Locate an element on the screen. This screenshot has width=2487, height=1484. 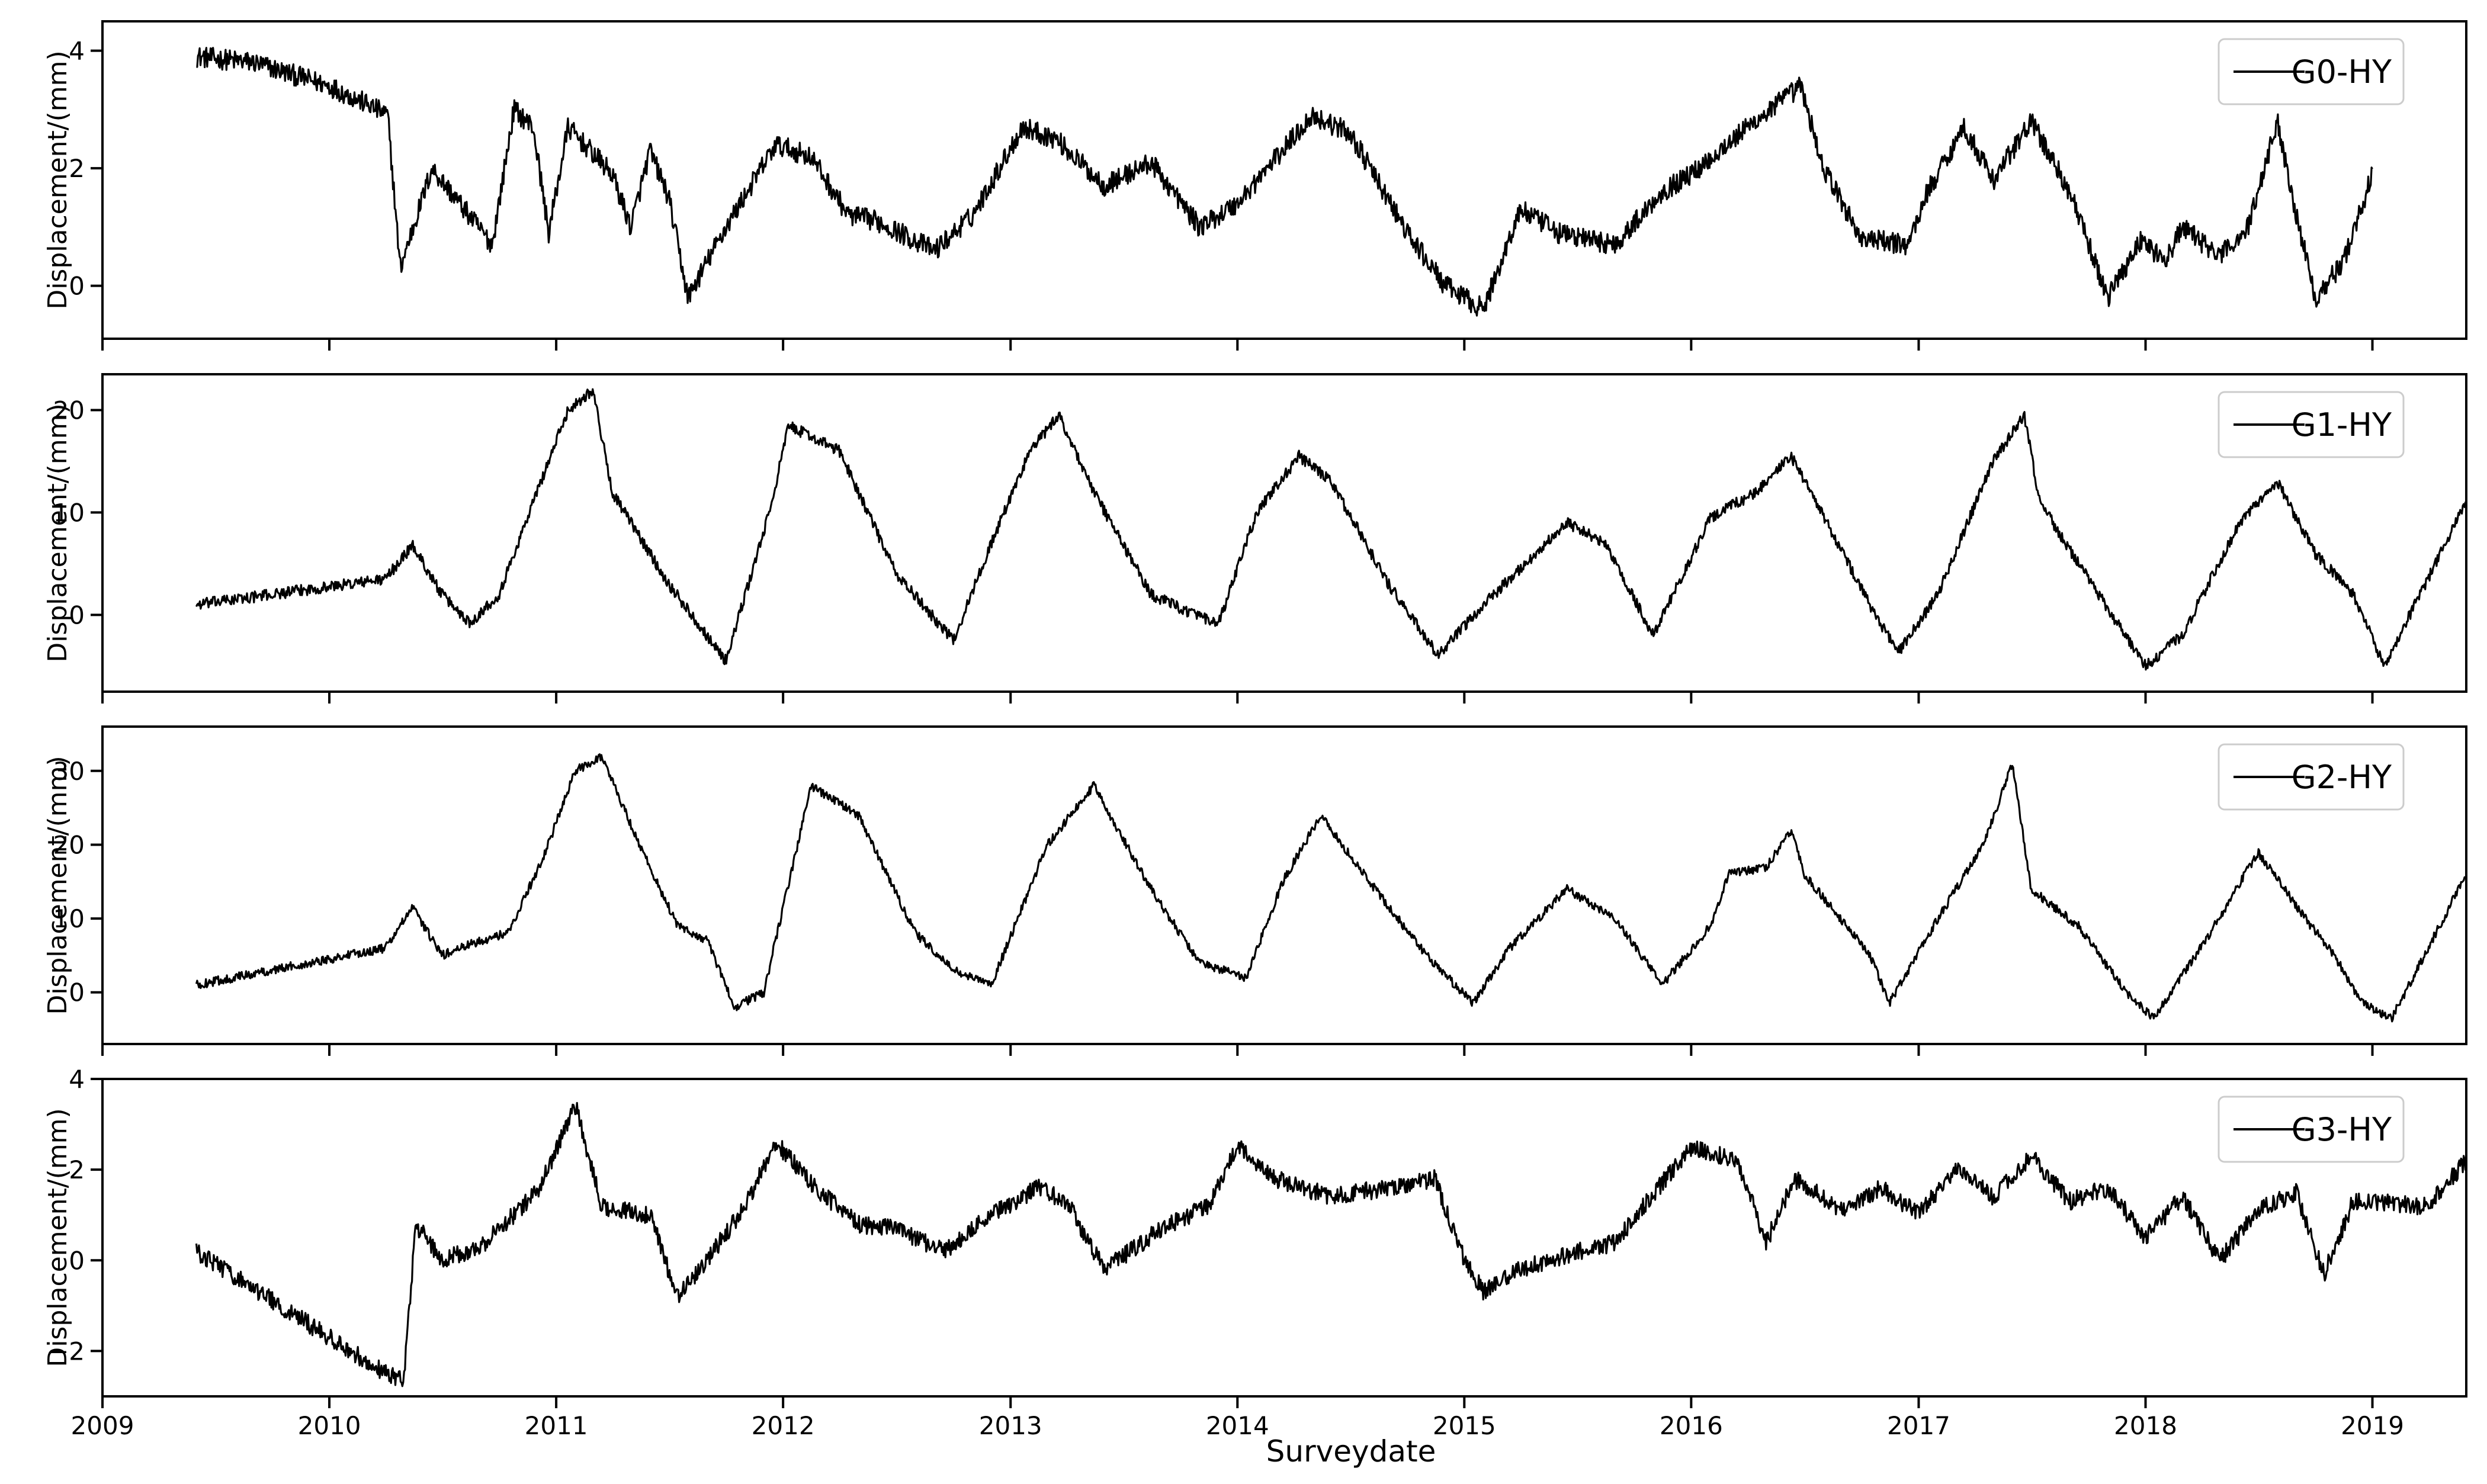
x-tick-label: 2011 is located at coordinates (556, 1425).